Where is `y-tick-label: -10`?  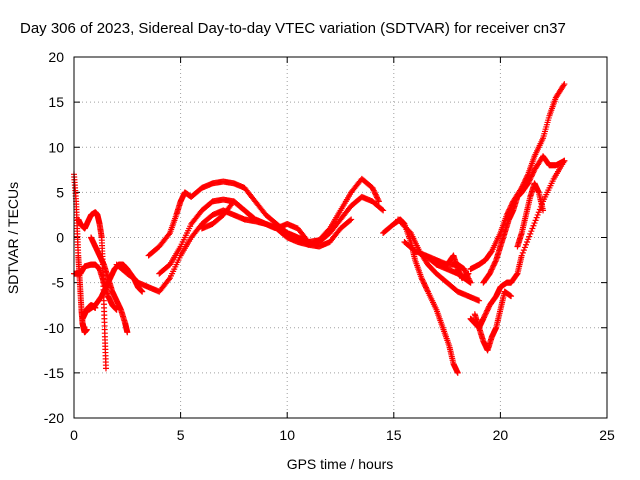
y-tick-label: -10 is located at coordinates (54, 328).